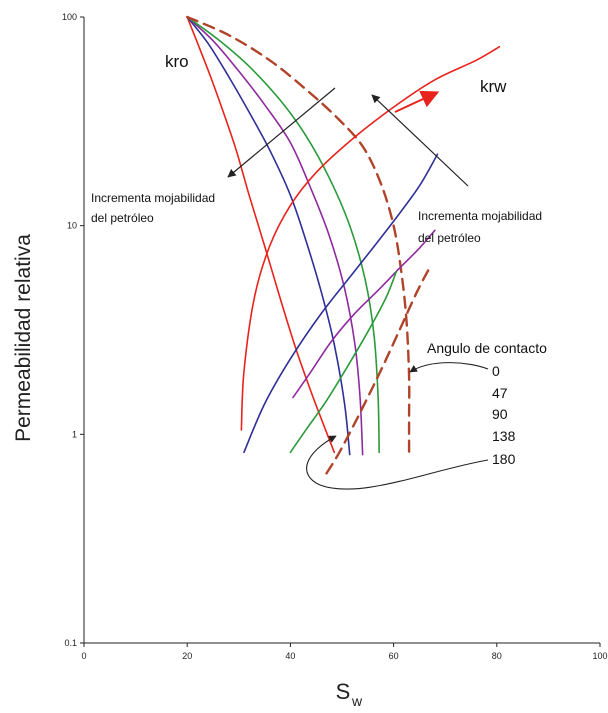 This screenshot has height=713, width=608. Describe the element at coordinates (69, 17) in the screenshot. I see `y-tick-label: 100` at that location.